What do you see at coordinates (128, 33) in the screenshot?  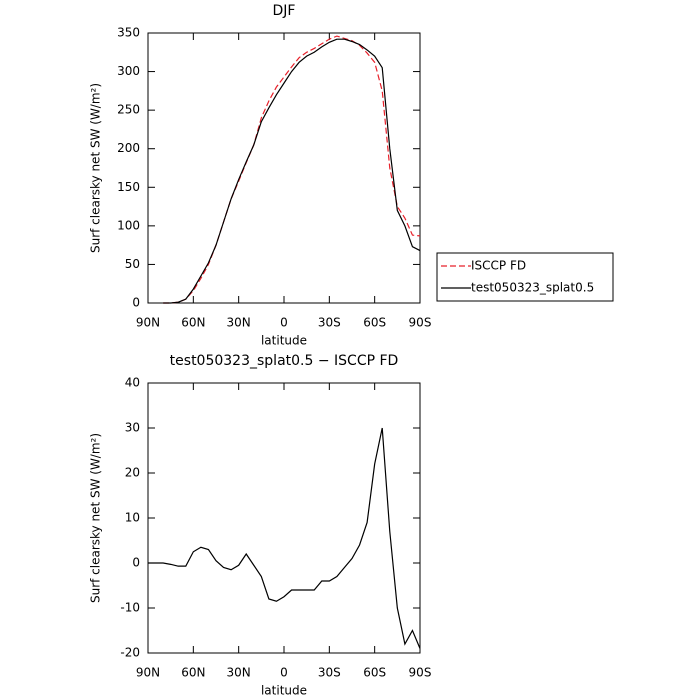 I see `y-tick-label: 350` at bounding box center [128, 33].